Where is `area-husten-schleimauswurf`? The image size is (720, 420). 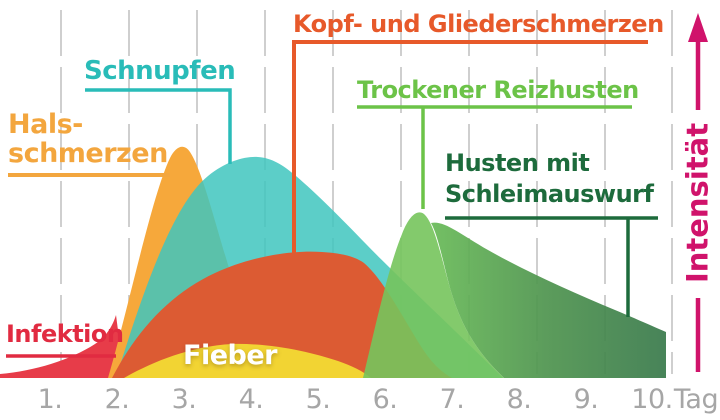
area-husten-schleimauswurf is located at coordinates (548, 300).